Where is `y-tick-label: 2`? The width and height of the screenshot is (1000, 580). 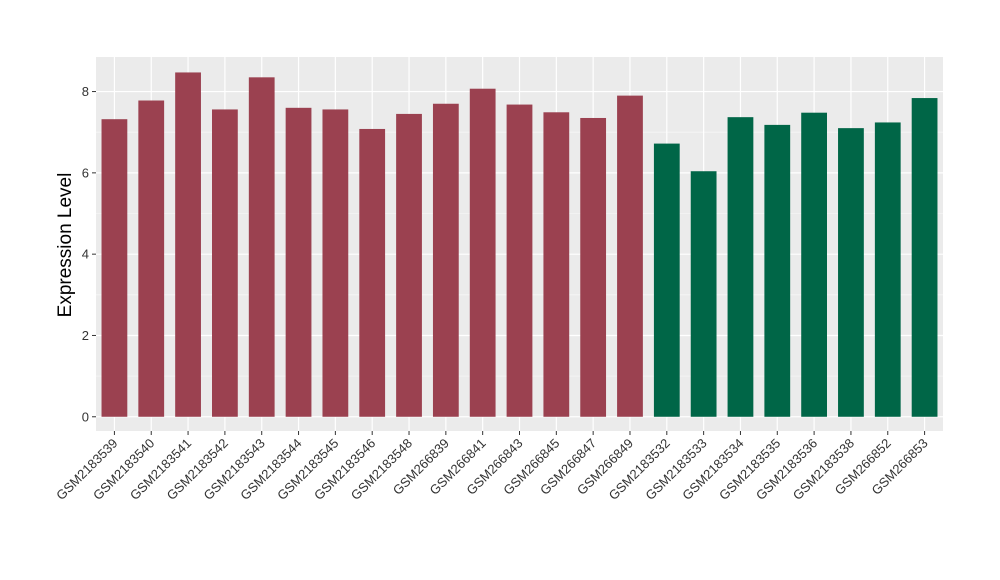
y-tick-label: 2 is located at coordinates (85, 335).